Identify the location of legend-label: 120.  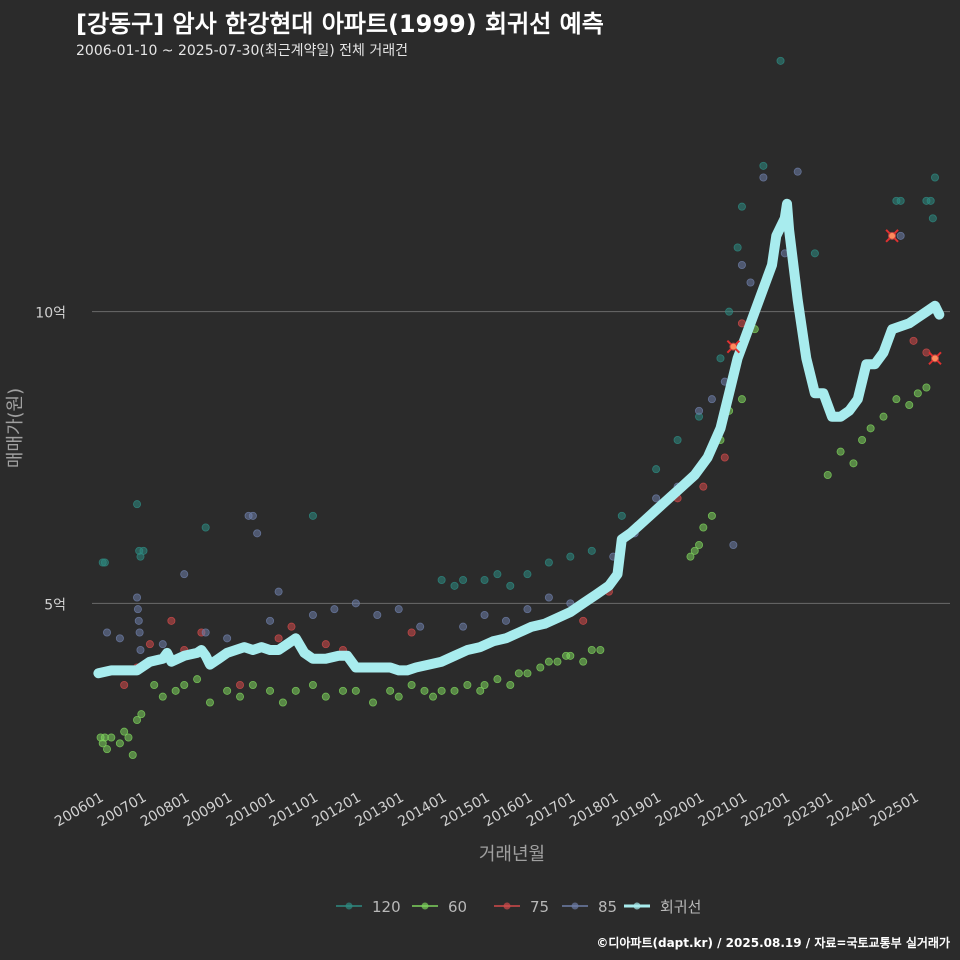
(386, 907).